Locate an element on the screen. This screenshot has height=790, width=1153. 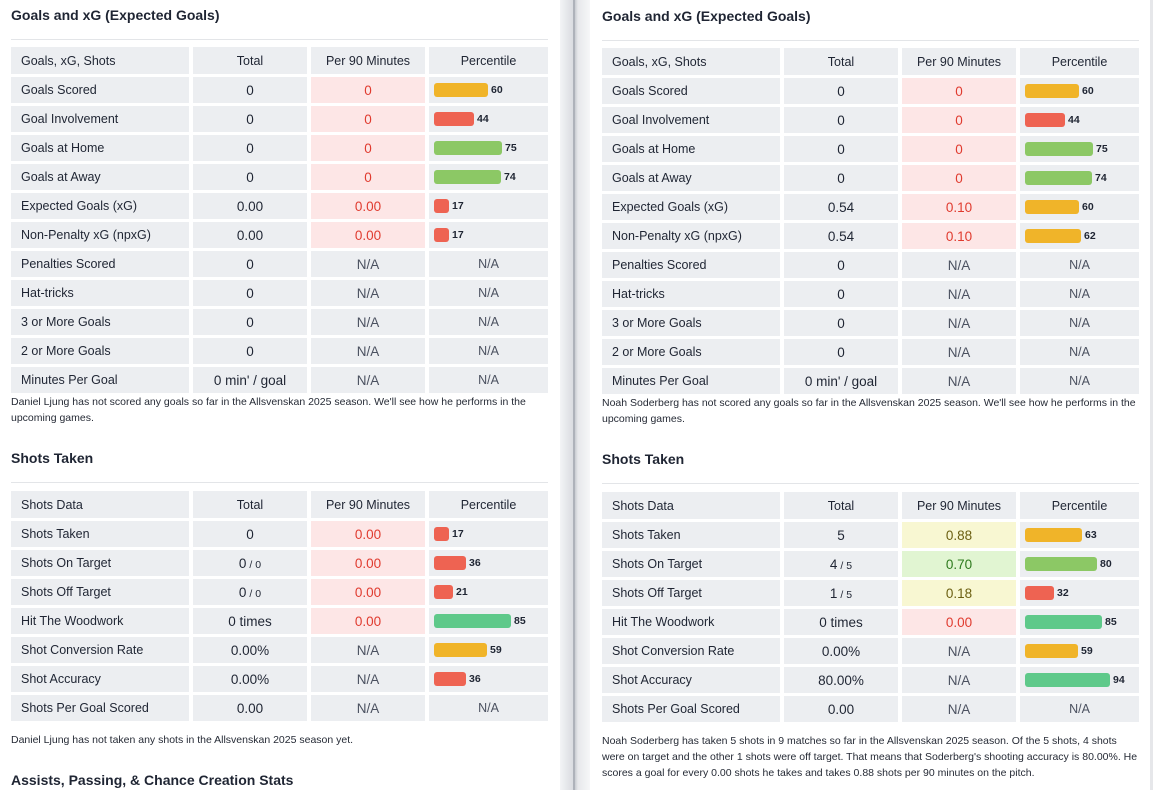
stat-total-cell: 0/ 0 is located at coordinates (252, 592).